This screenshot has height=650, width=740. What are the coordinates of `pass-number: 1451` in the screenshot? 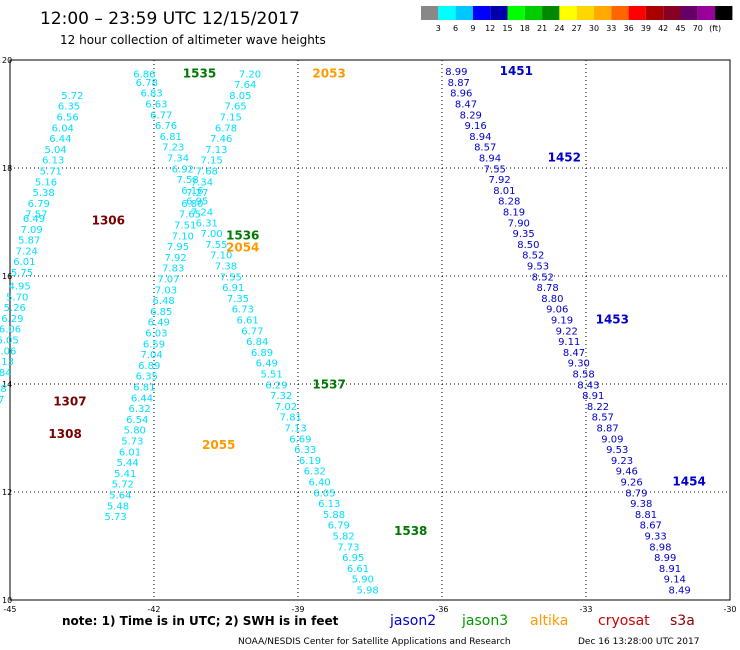 It's located at (516, 71).